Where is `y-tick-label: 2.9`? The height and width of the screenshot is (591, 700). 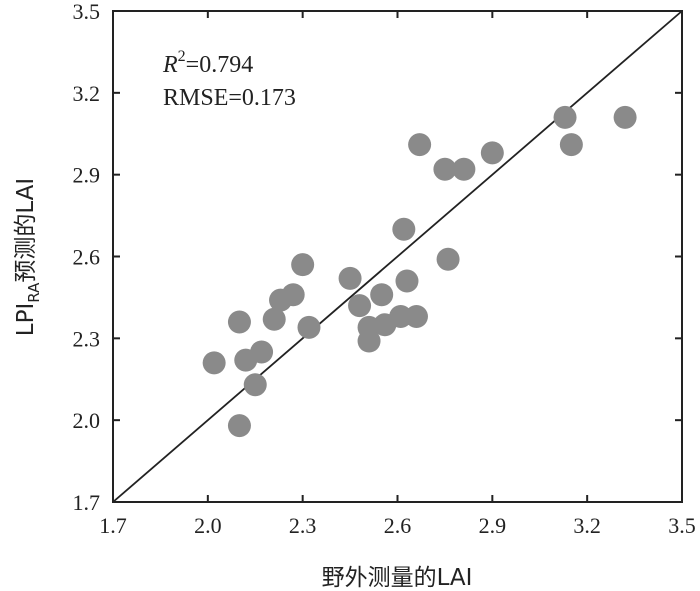 y-tick-label: 2.9 is located at coordinates (87, 175).